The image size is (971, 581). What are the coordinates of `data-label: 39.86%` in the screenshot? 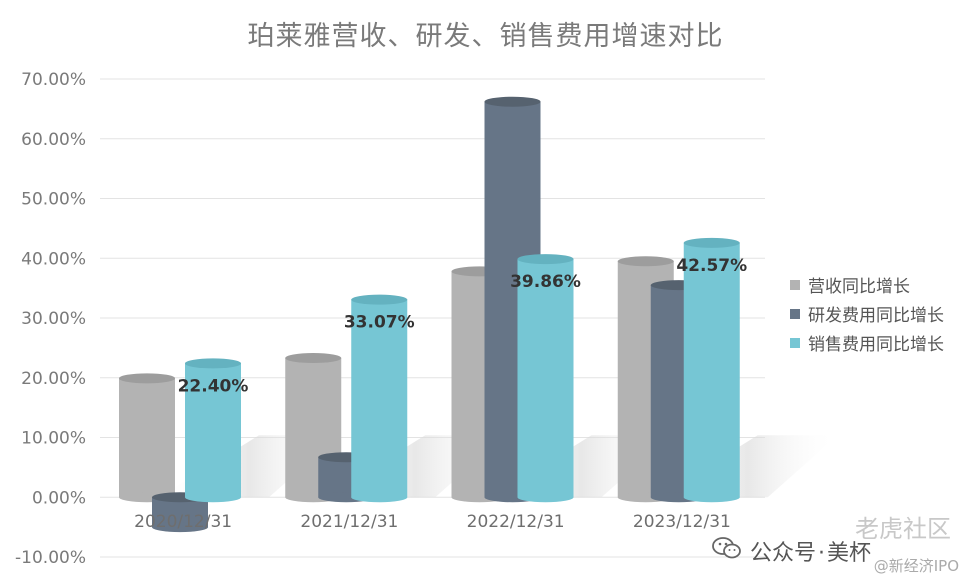 It's located at (545, 282).